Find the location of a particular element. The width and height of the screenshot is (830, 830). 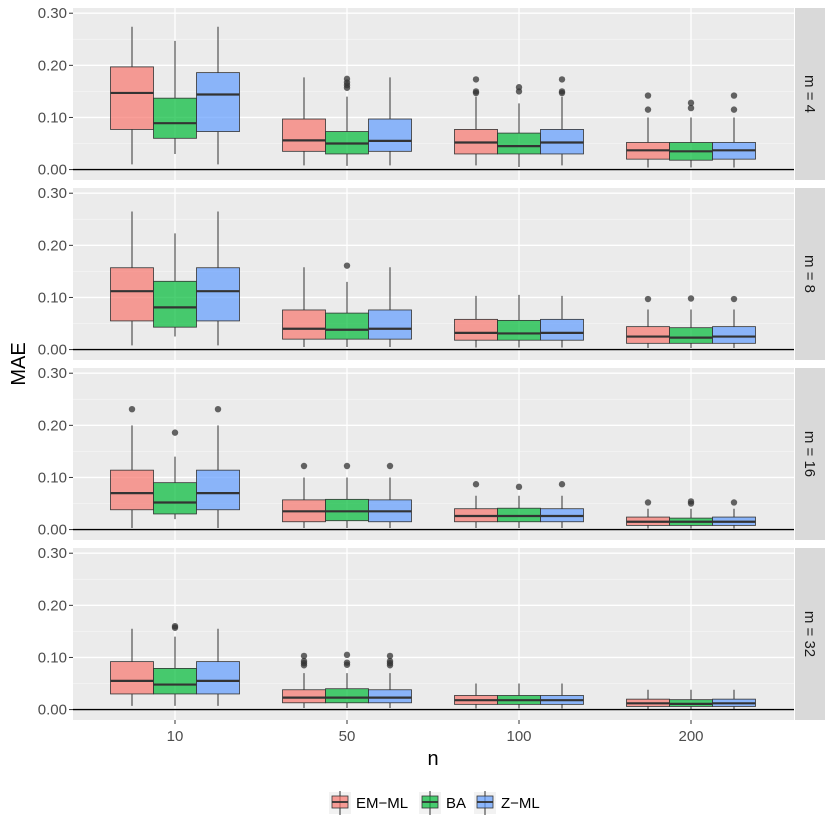

x-tick-label: 200 is located at coordinates (690, 736).